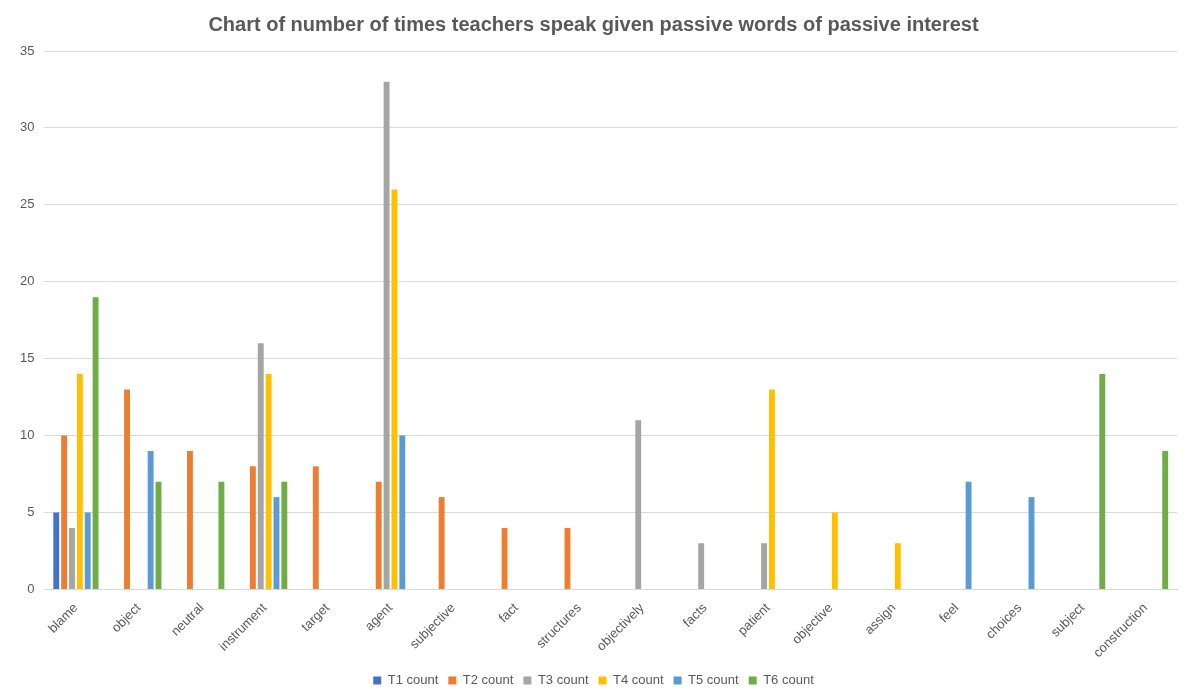 The height and width of the screenshot is (697, 1197). I want to click on y-tick-label: 35, so click(27, 50).